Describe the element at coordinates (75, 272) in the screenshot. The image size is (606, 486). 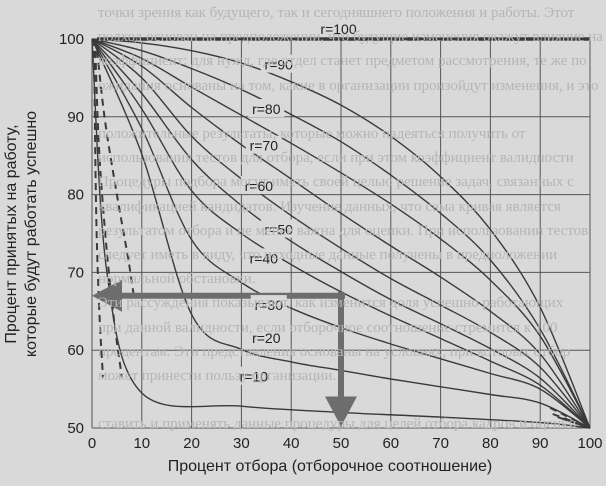
I see `y-tick-label: 70` at that location.